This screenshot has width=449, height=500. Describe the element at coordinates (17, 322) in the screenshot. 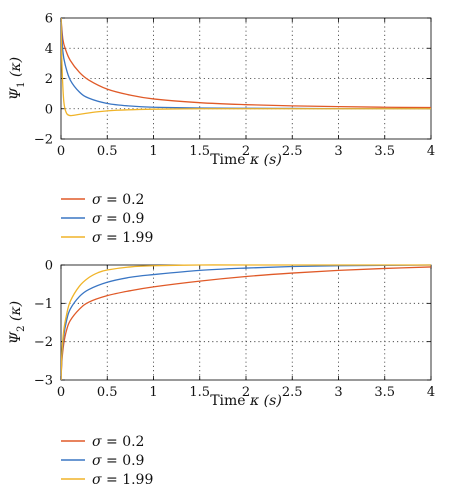

I see `y-axis-label: Ψ2 (κ)` at that location.